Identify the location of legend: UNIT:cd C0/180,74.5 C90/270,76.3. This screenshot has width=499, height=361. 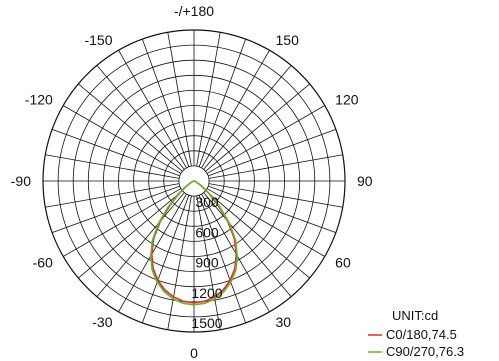
(416, 333).